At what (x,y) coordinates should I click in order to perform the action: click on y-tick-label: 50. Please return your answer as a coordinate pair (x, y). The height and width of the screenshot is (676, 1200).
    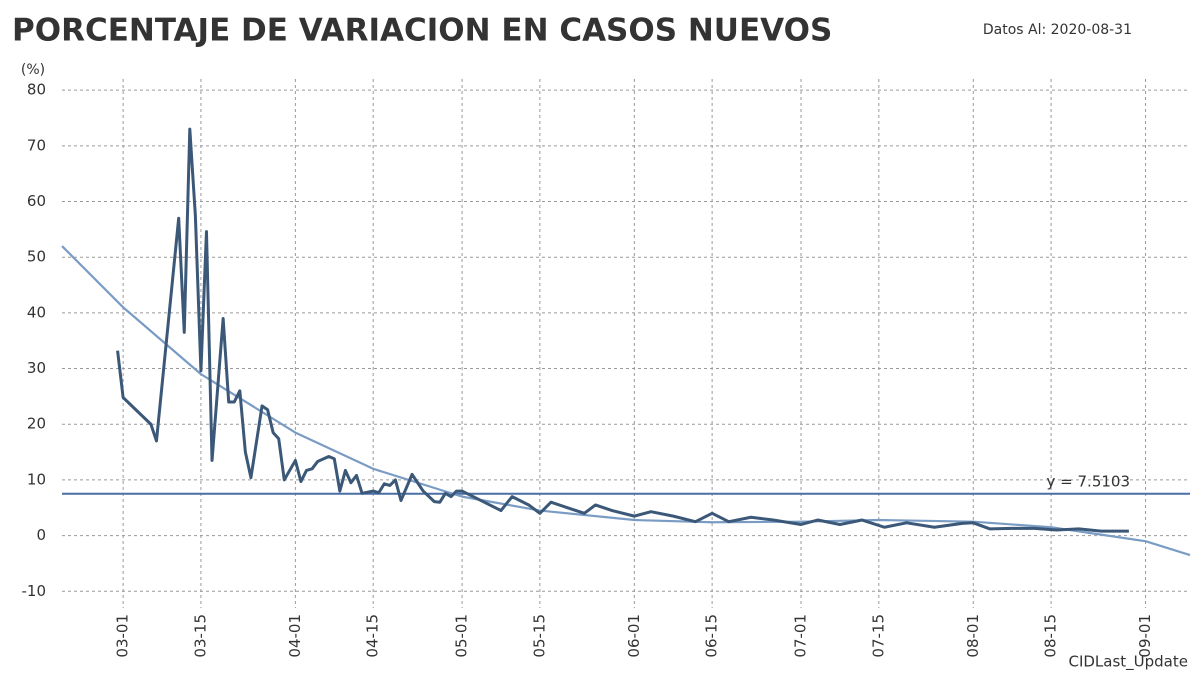
    Looking at the image, I should click on (36, 257).